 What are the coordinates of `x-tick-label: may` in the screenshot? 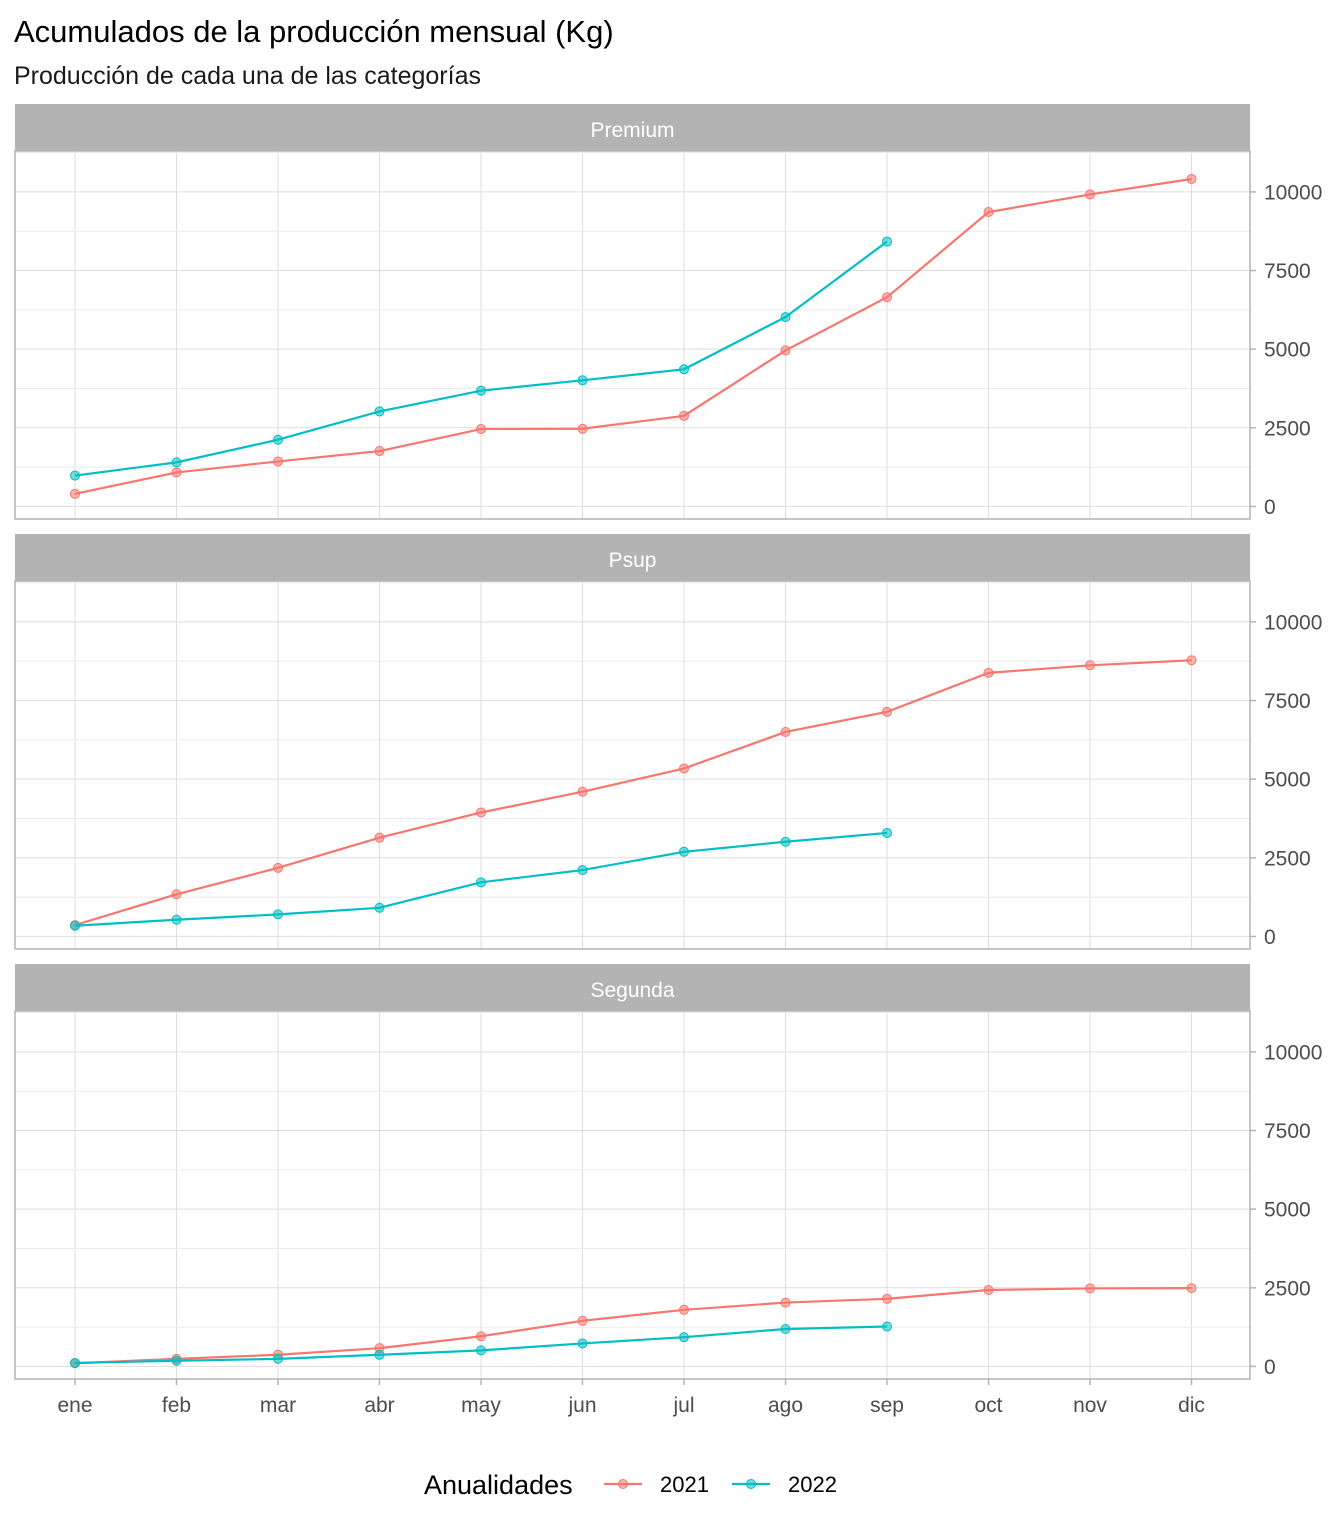 It's located at (481, 1405).